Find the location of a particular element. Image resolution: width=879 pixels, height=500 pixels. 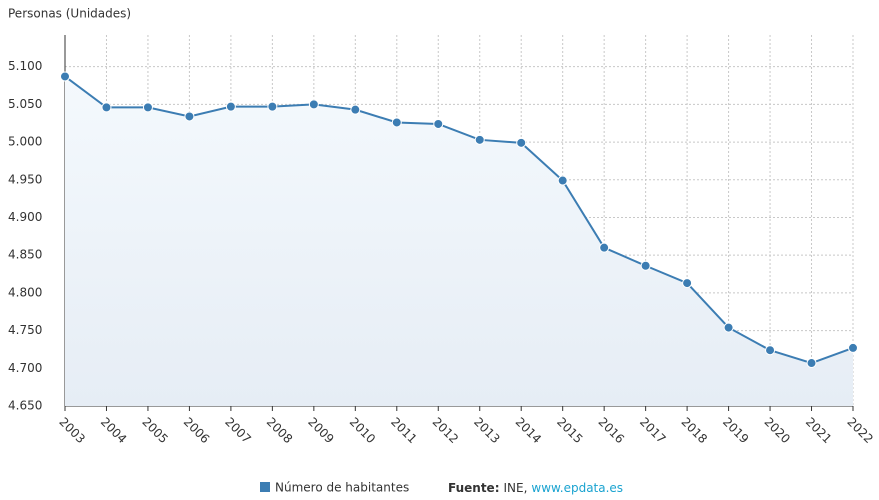

x-tick-label: 2003 is located at coordinates (71, 430).